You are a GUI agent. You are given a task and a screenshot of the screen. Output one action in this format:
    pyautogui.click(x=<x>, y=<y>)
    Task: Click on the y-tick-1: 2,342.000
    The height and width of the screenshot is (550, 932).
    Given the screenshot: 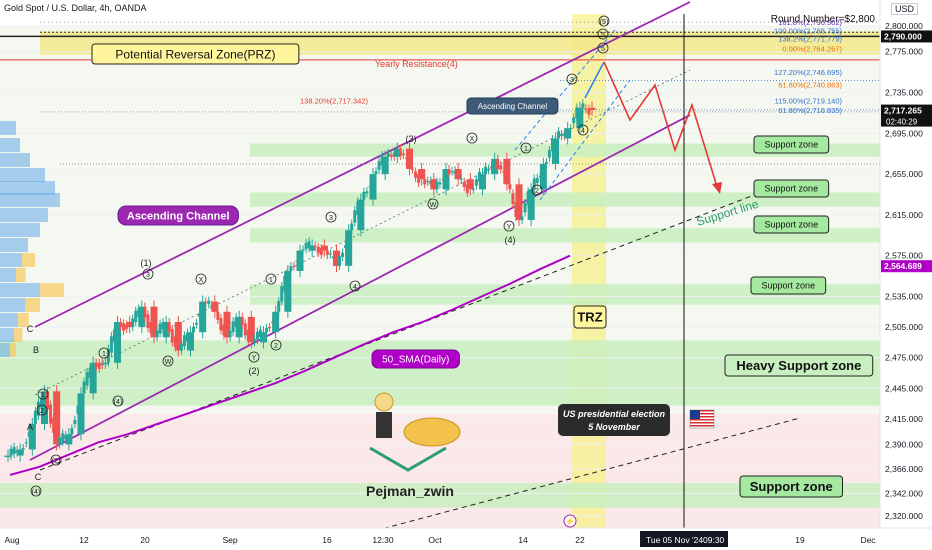 What is the action you would take?
    pyautogui.click(x=904, y=493)
    